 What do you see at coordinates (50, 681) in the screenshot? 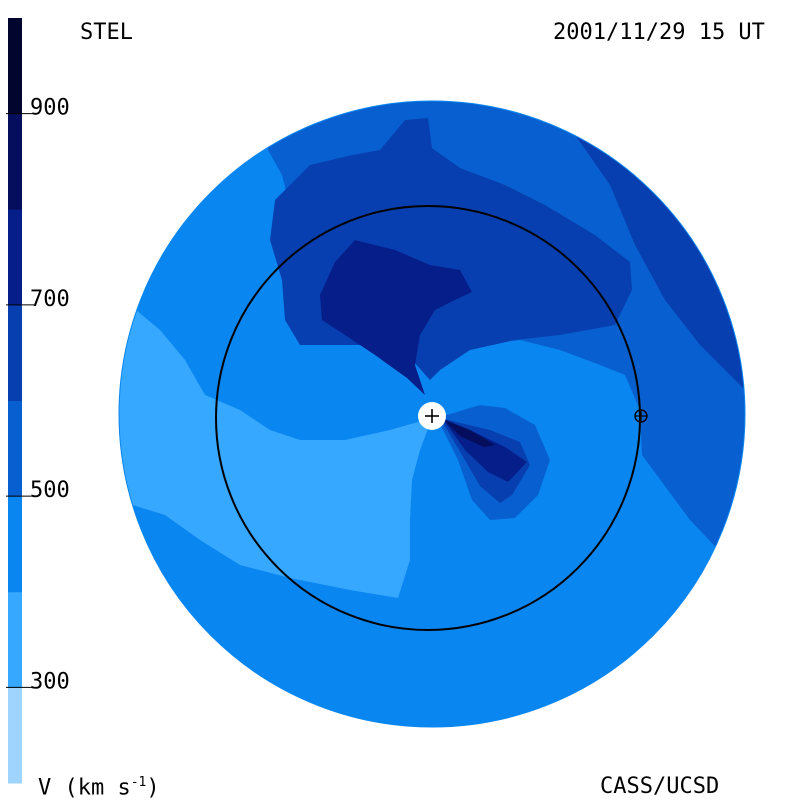
I see `colorbar-tick-label-300: 300` at bounding box center [50, 681].